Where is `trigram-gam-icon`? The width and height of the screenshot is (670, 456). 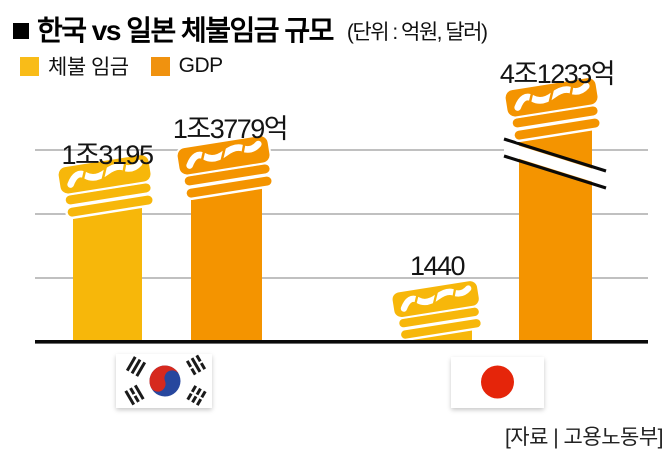 trigram-gam-icon is located at coordinates (196, 365).